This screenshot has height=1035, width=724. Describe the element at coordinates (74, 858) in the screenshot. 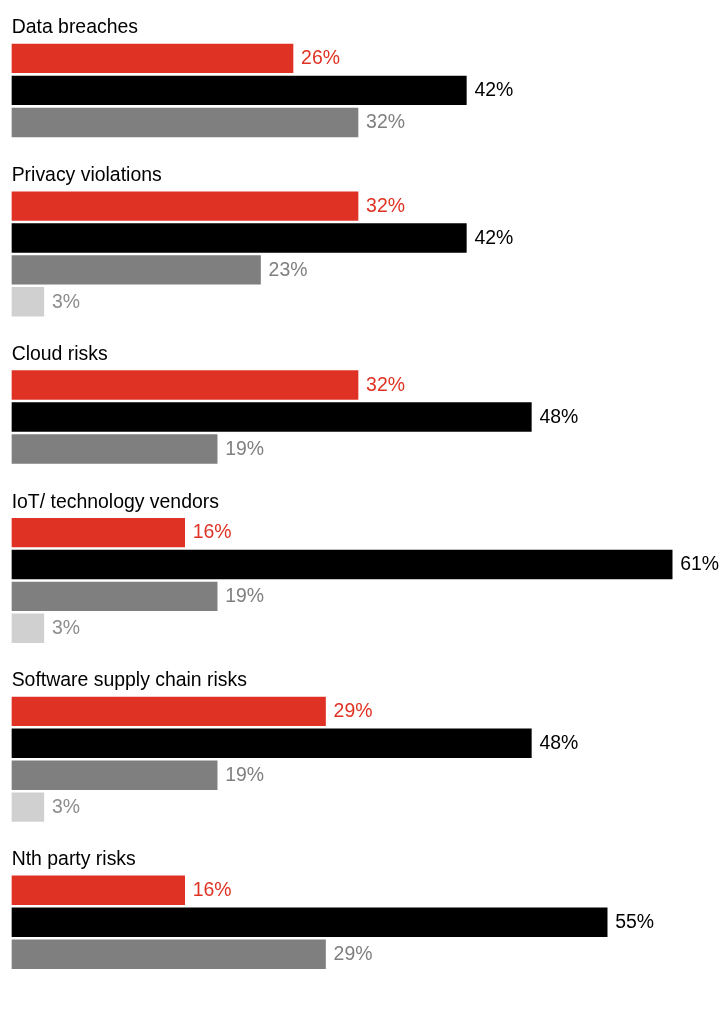

I see `chart-title: Nth party risks` at that location.